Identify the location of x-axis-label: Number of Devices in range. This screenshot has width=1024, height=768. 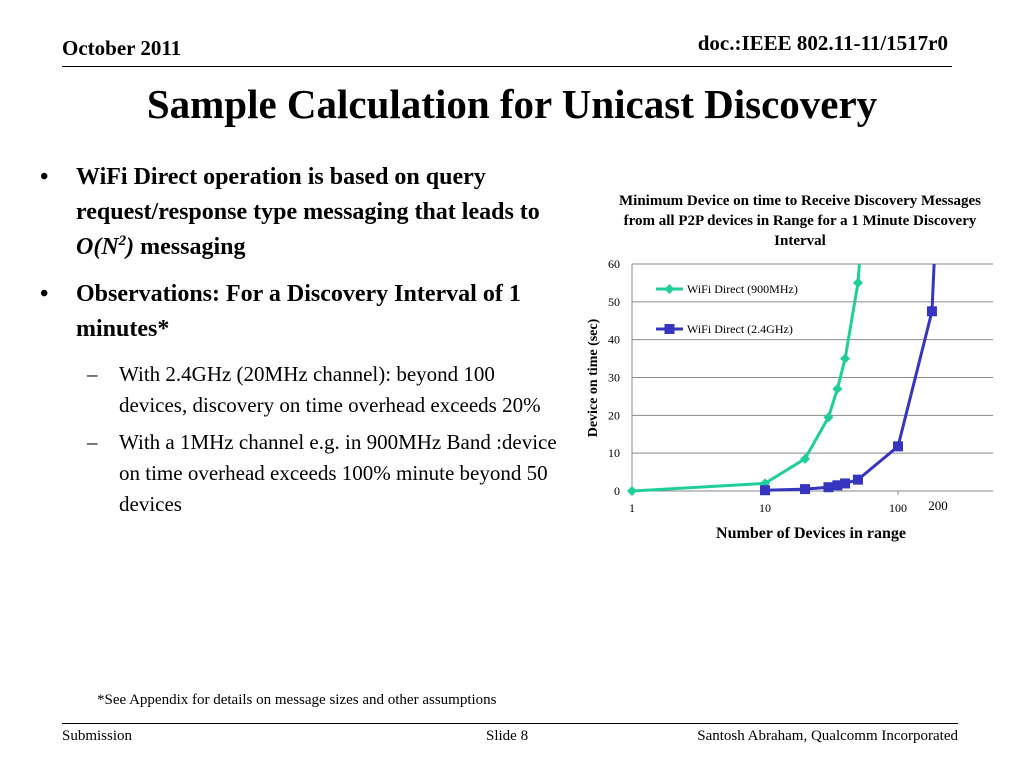
(811, 533).